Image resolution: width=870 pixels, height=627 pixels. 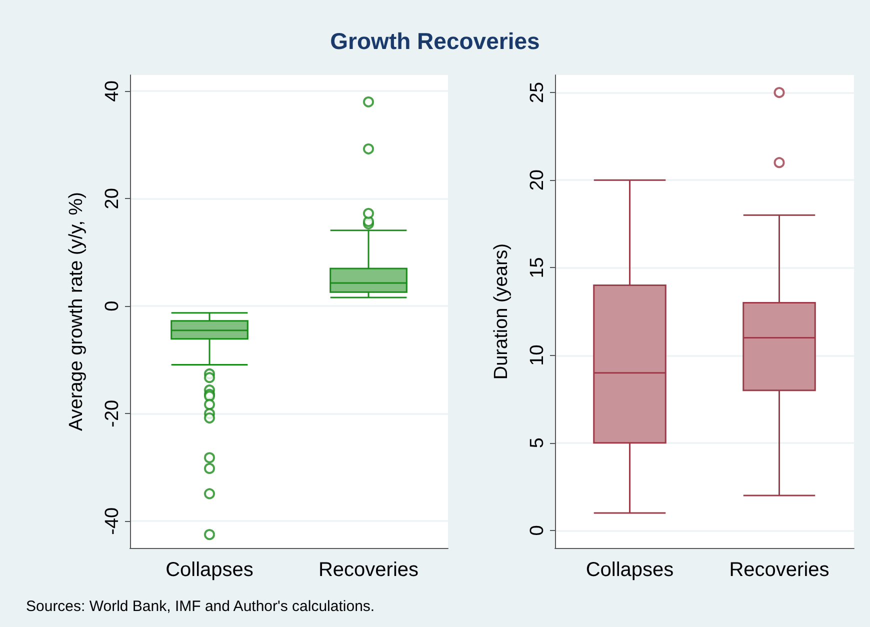 I want to click on y-tick-label: 10, so click(x=537, y=355).